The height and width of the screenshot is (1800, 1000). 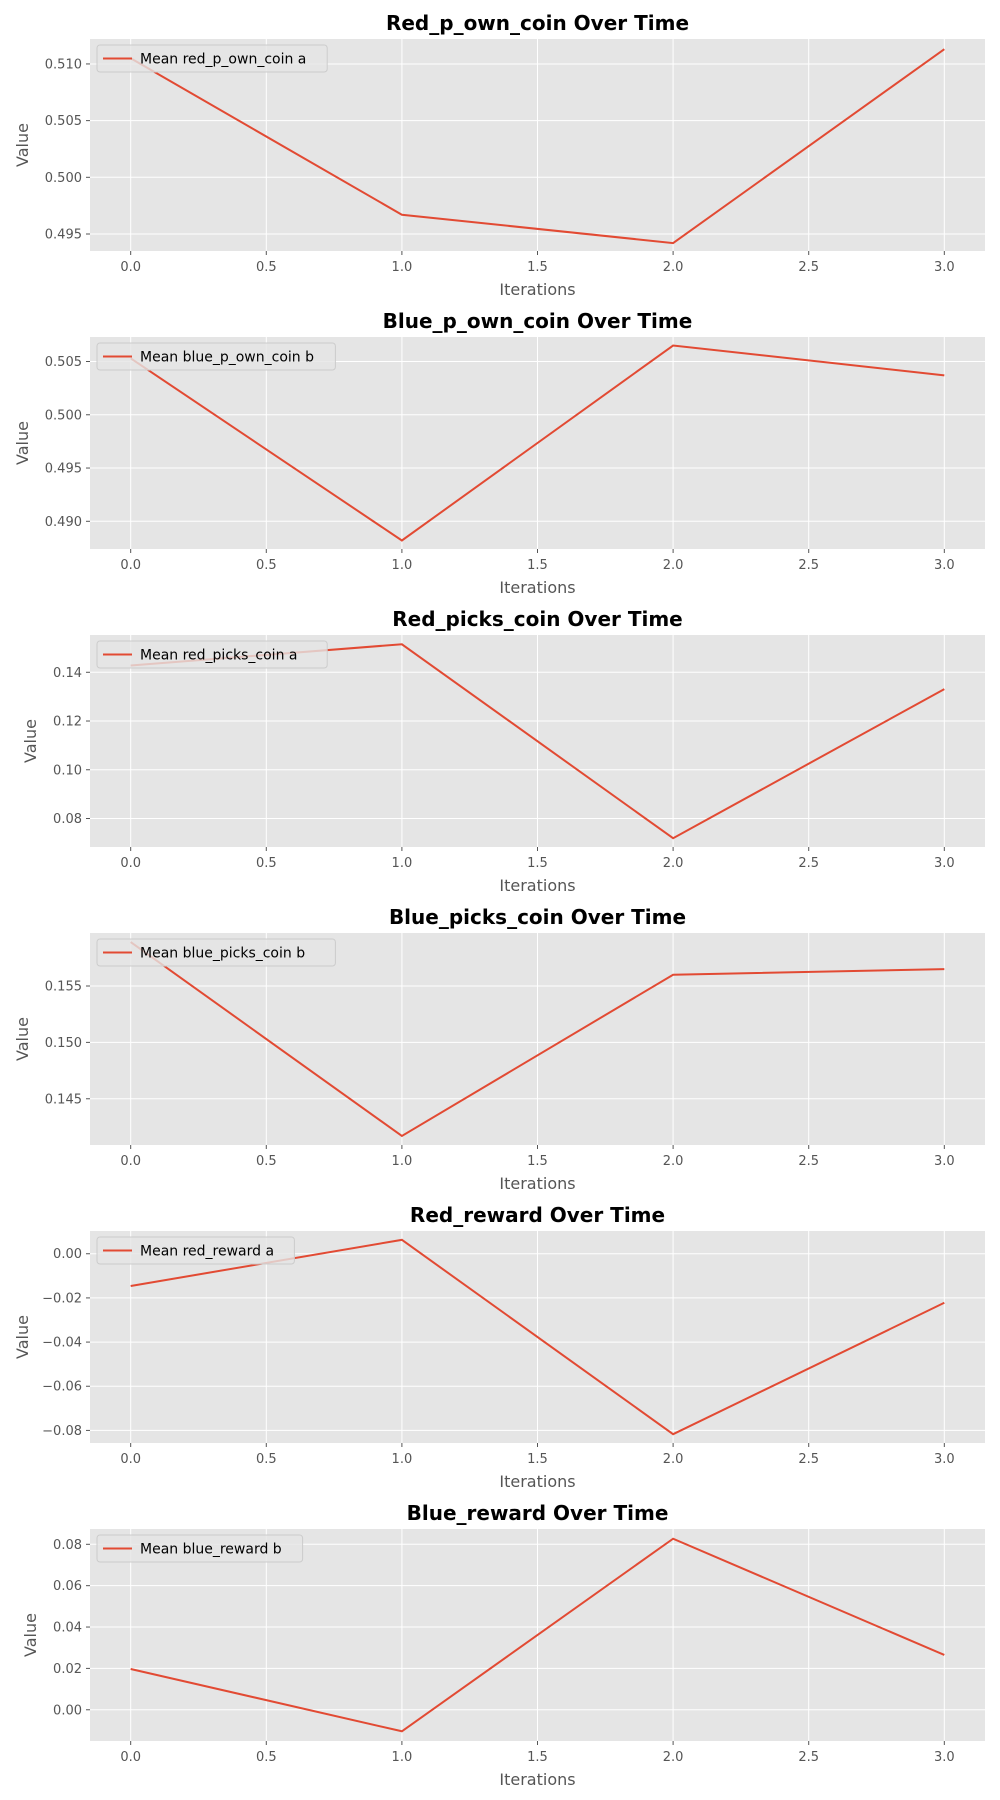 What do you see at coordinates (67, 722) in the screenshot?
I see `y-tick-label: 0.12` at bounding box center [67, 722].